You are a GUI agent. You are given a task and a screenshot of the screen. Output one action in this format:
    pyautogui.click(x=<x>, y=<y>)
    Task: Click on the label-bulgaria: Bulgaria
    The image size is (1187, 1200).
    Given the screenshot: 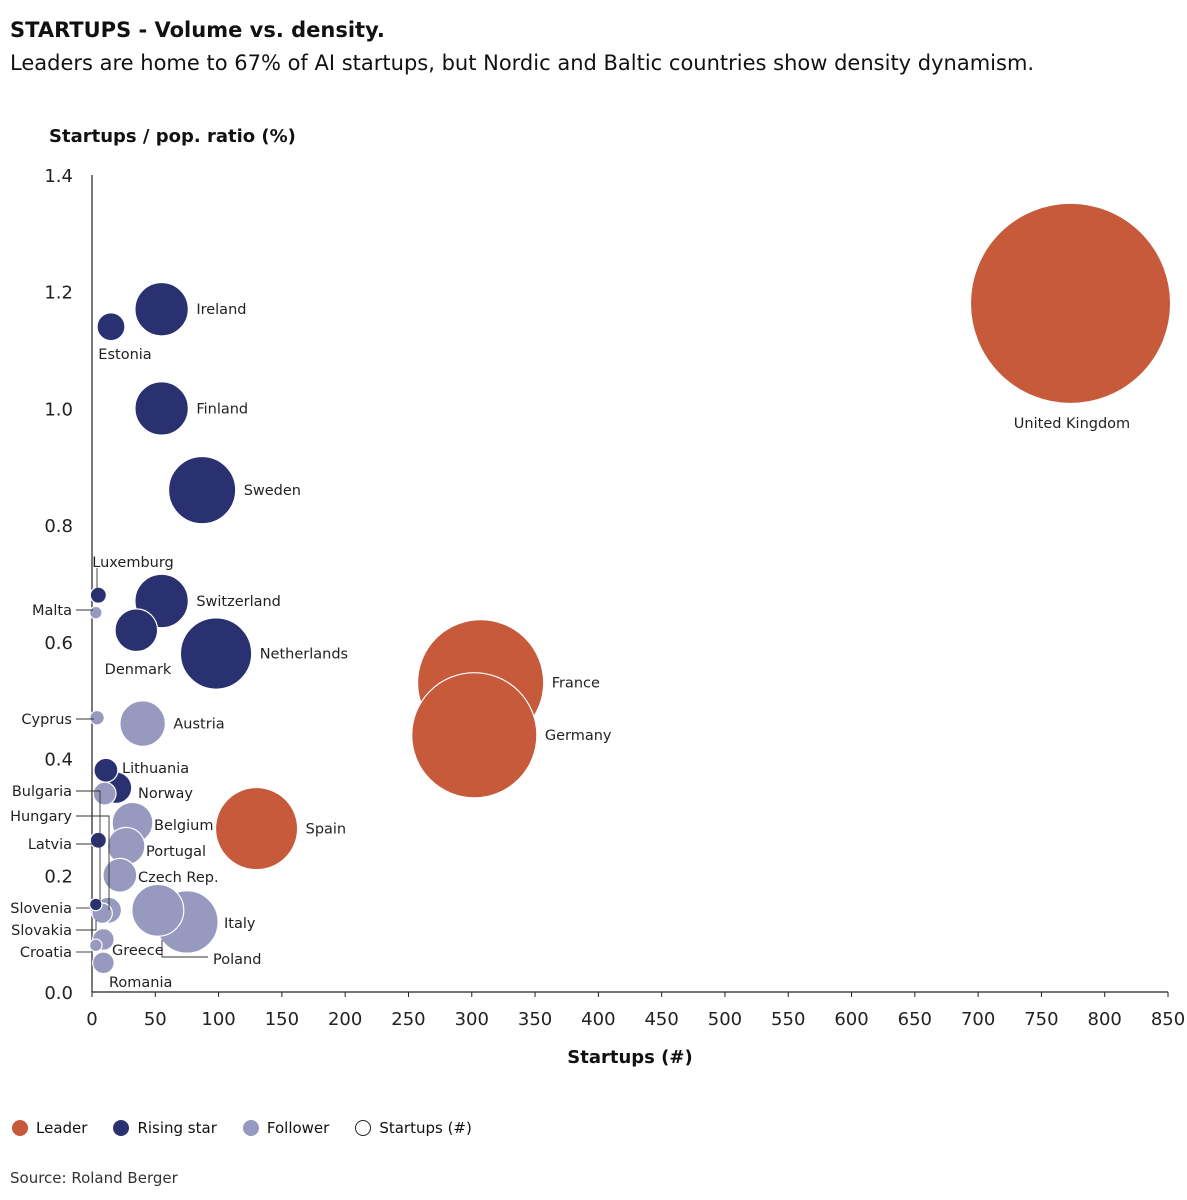 What is the action you would take?
    pyautogui.click(x=42, y=792)
    